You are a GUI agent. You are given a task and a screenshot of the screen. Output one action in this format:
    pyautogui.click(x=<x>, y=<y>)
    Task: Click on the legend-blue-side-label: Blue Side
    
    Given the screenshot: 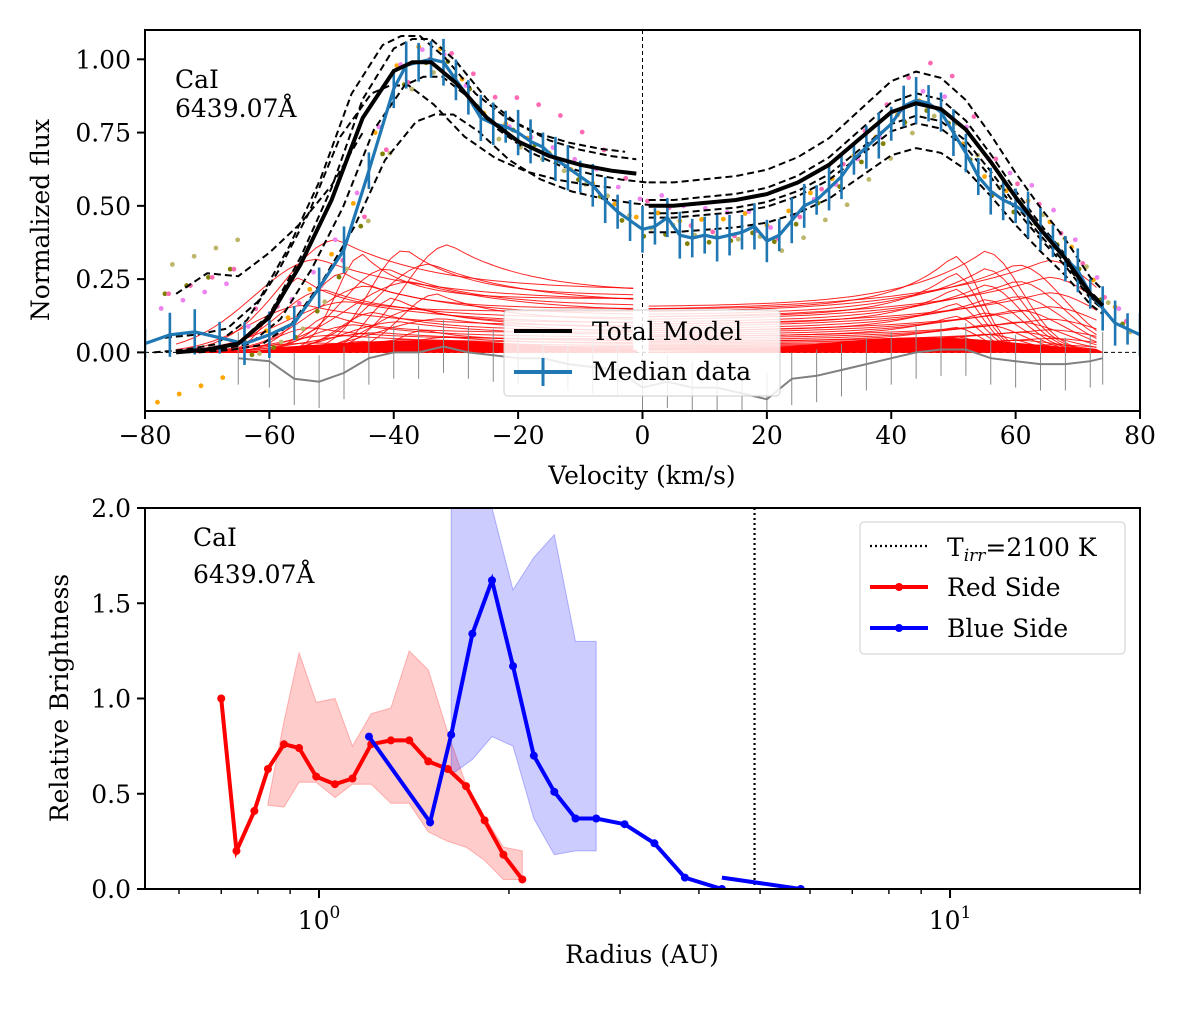 What is the action you would take?
    pyautogui.click(x=1007, y=628)
    